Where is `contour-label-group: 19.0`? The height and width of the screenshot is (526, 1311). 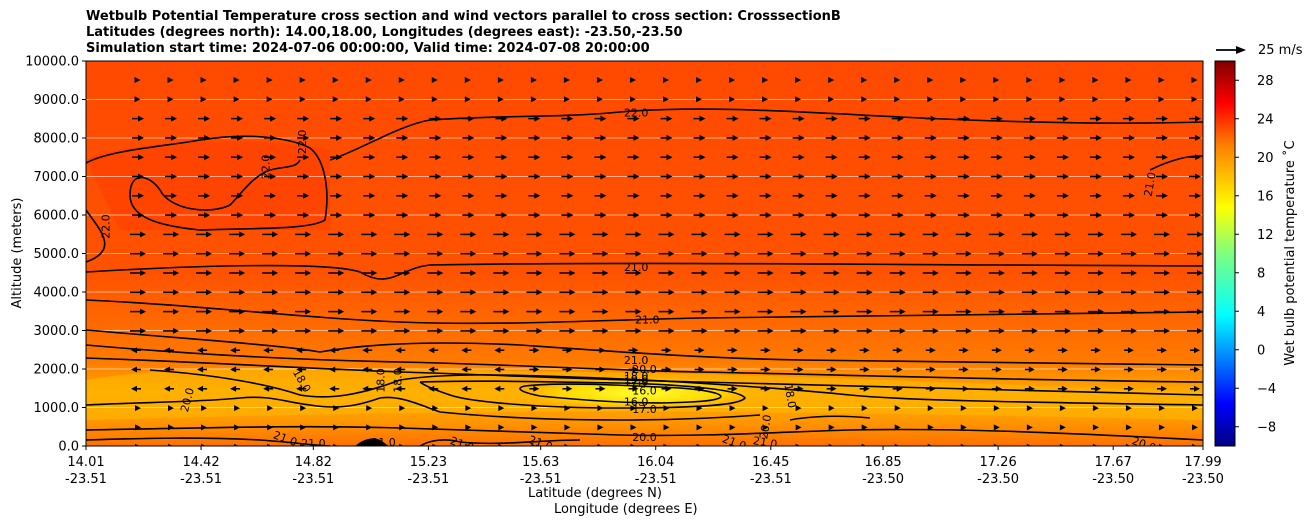 contour-label-group: 19.0 is located at coordinates (636, 379).